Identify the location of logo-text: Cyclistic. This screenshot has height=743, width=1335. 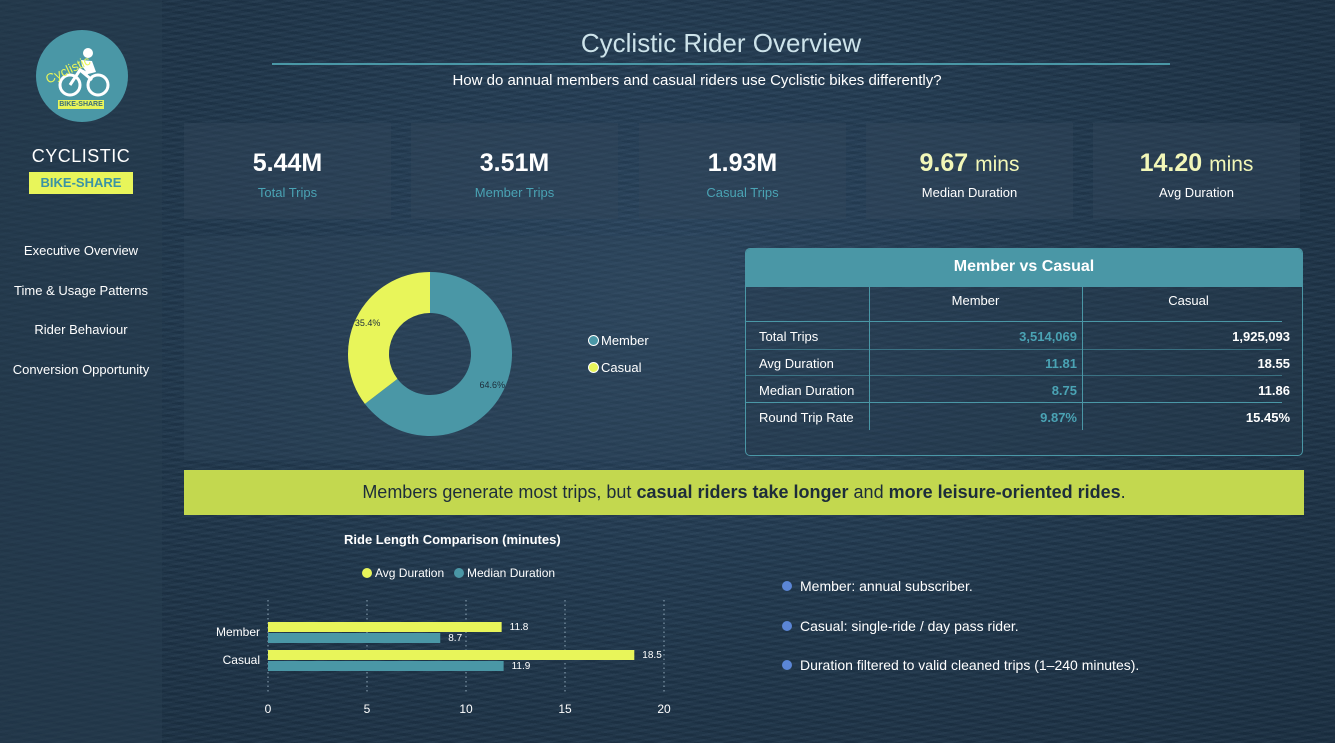
(68, 70).